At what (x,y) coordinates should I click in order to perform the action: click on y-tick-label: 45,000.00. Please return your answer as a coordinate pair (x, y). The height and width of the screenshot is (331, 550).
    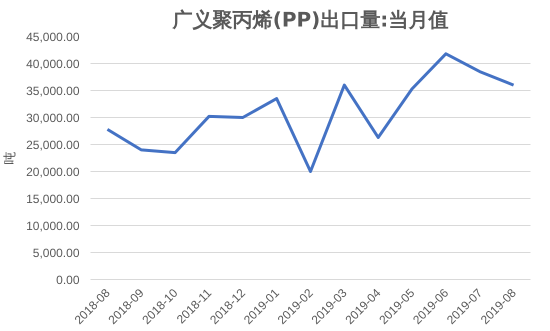
    Looking at the image, I should click on (53, 37).